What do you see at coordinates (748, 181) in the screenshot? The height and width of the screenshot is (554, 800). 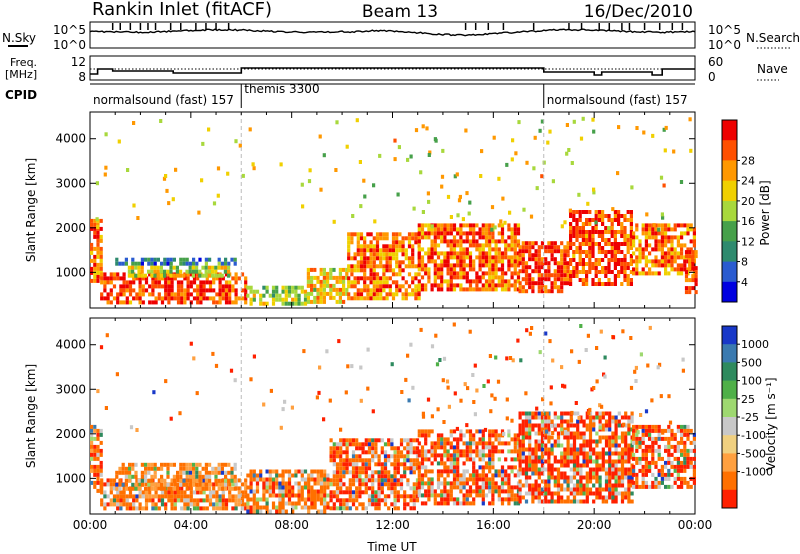 I see `colorbar-tick-label: 24` at bounding box center [748, 181].